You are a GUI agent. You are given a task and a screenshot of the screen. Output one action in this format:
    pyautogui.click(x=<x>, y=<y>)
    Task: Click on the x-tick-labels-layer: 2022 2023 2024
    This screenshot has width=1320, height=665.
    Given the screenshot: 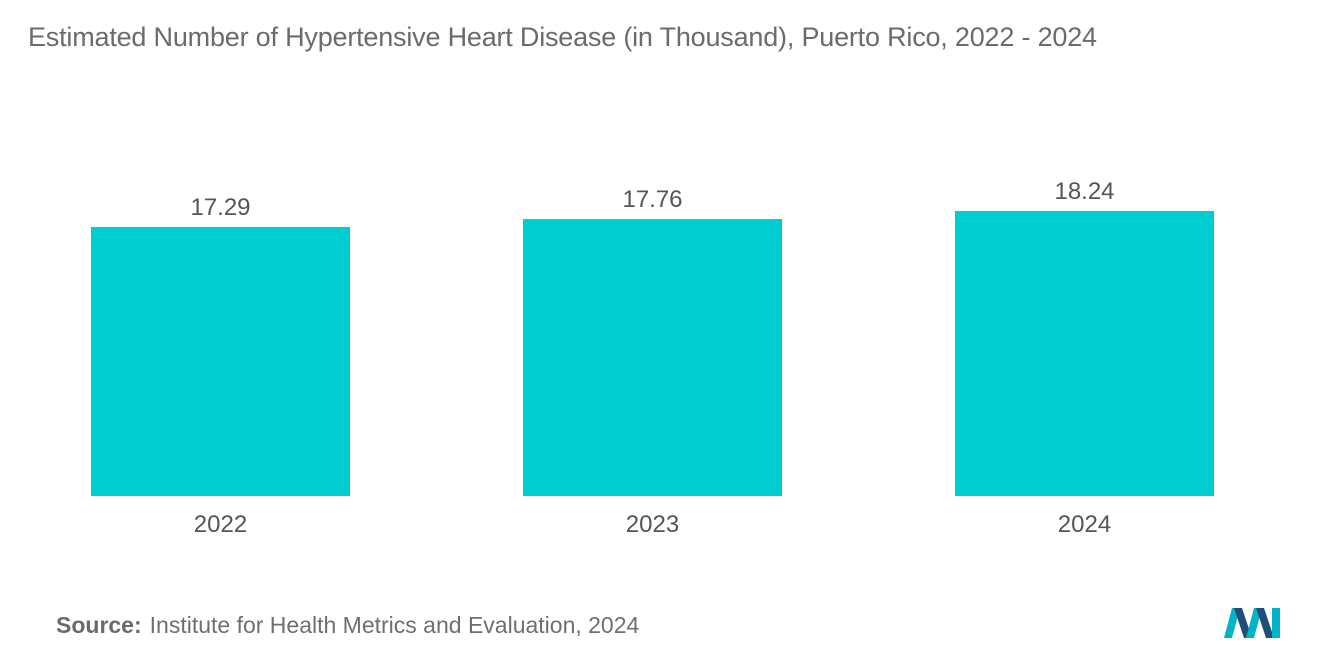 What is the action you would take?
    pyautogui.click(x=652, y=524)
    